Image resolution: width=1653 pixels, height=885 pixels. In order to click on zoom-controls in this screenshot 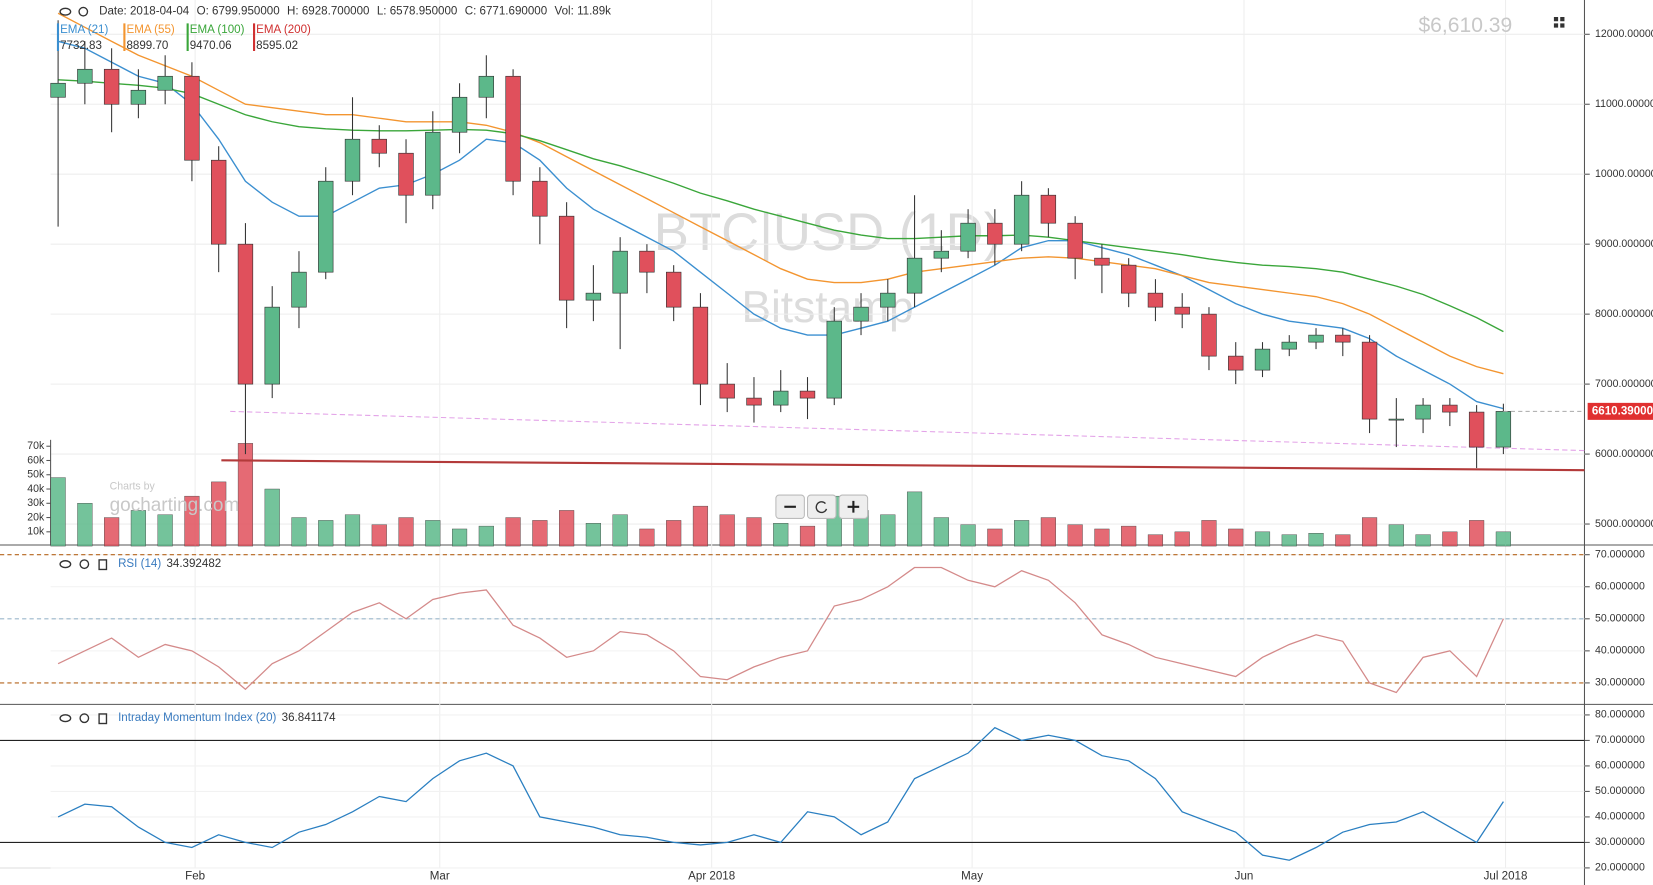, I will do `click(822, 506)`.